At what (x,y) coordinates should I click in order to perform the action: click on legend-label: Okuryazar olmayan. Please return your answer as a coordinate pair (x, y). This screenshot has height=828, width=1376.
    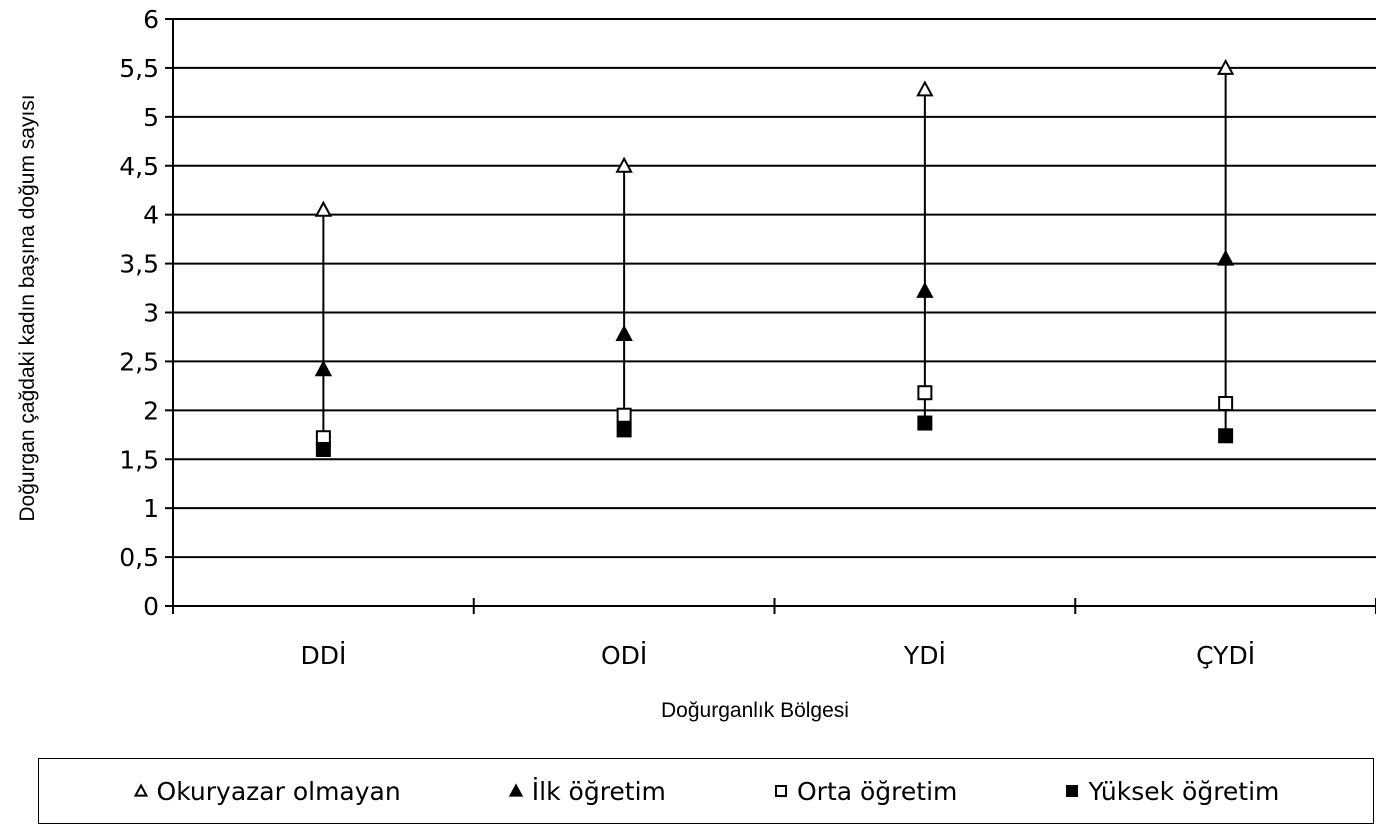
    Looking at the image, I should click on (278, 791).